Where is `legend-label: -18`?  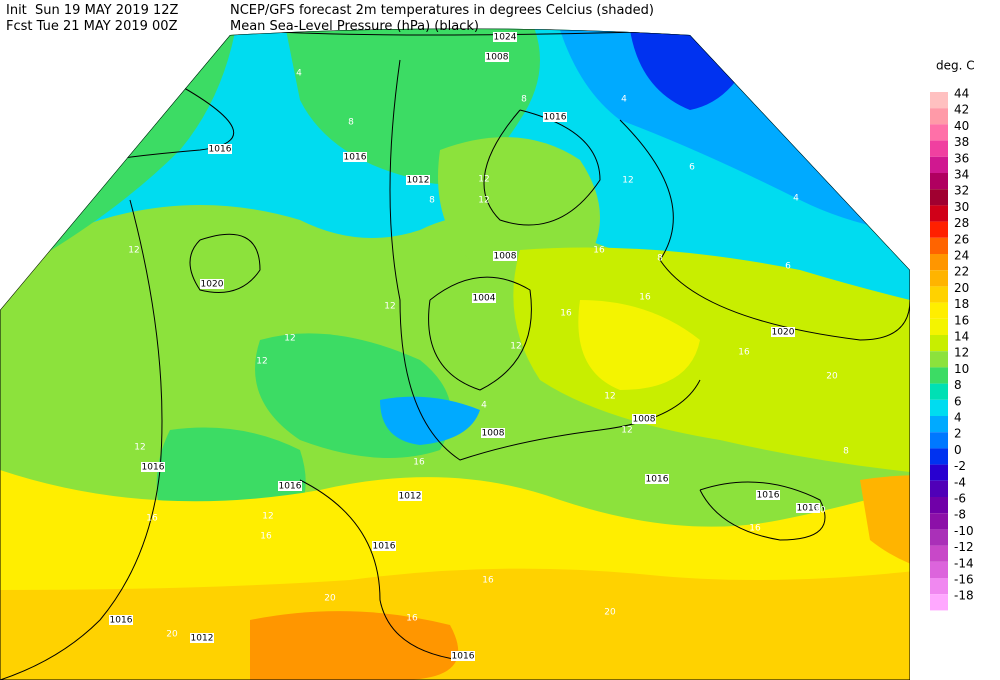
legend-label: -18 is located at coordinates (964, 596).